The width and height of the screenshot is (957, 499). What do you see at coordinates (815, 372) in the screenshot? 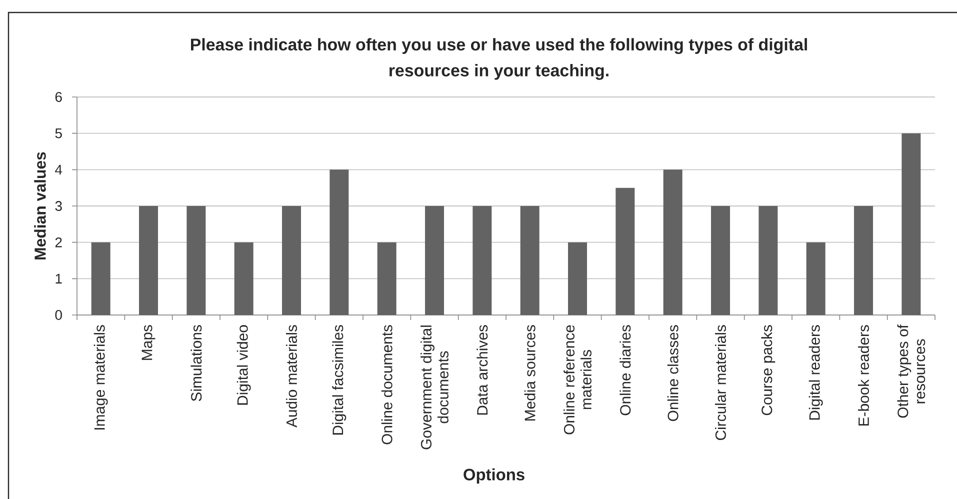
I see `x-tick-label: Digital readers` at bounding box center [815, 372].